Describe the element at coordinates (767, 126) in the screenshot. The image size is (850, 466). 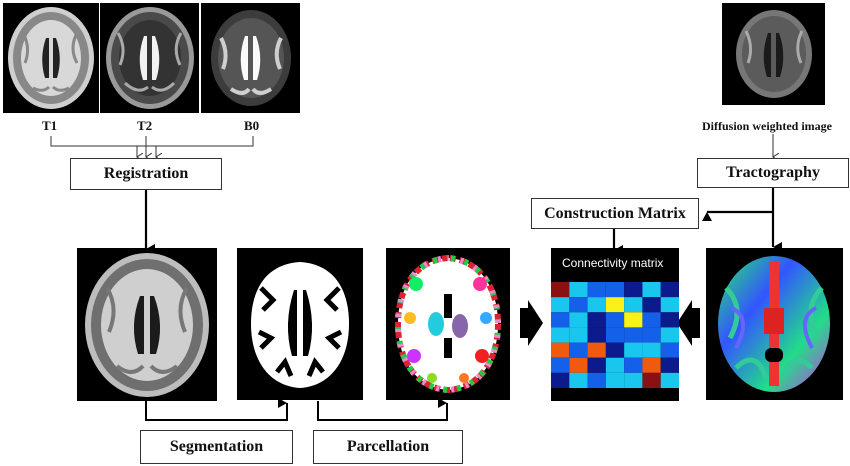
I see `dwi-label: Diffusion weighted image` at that location.